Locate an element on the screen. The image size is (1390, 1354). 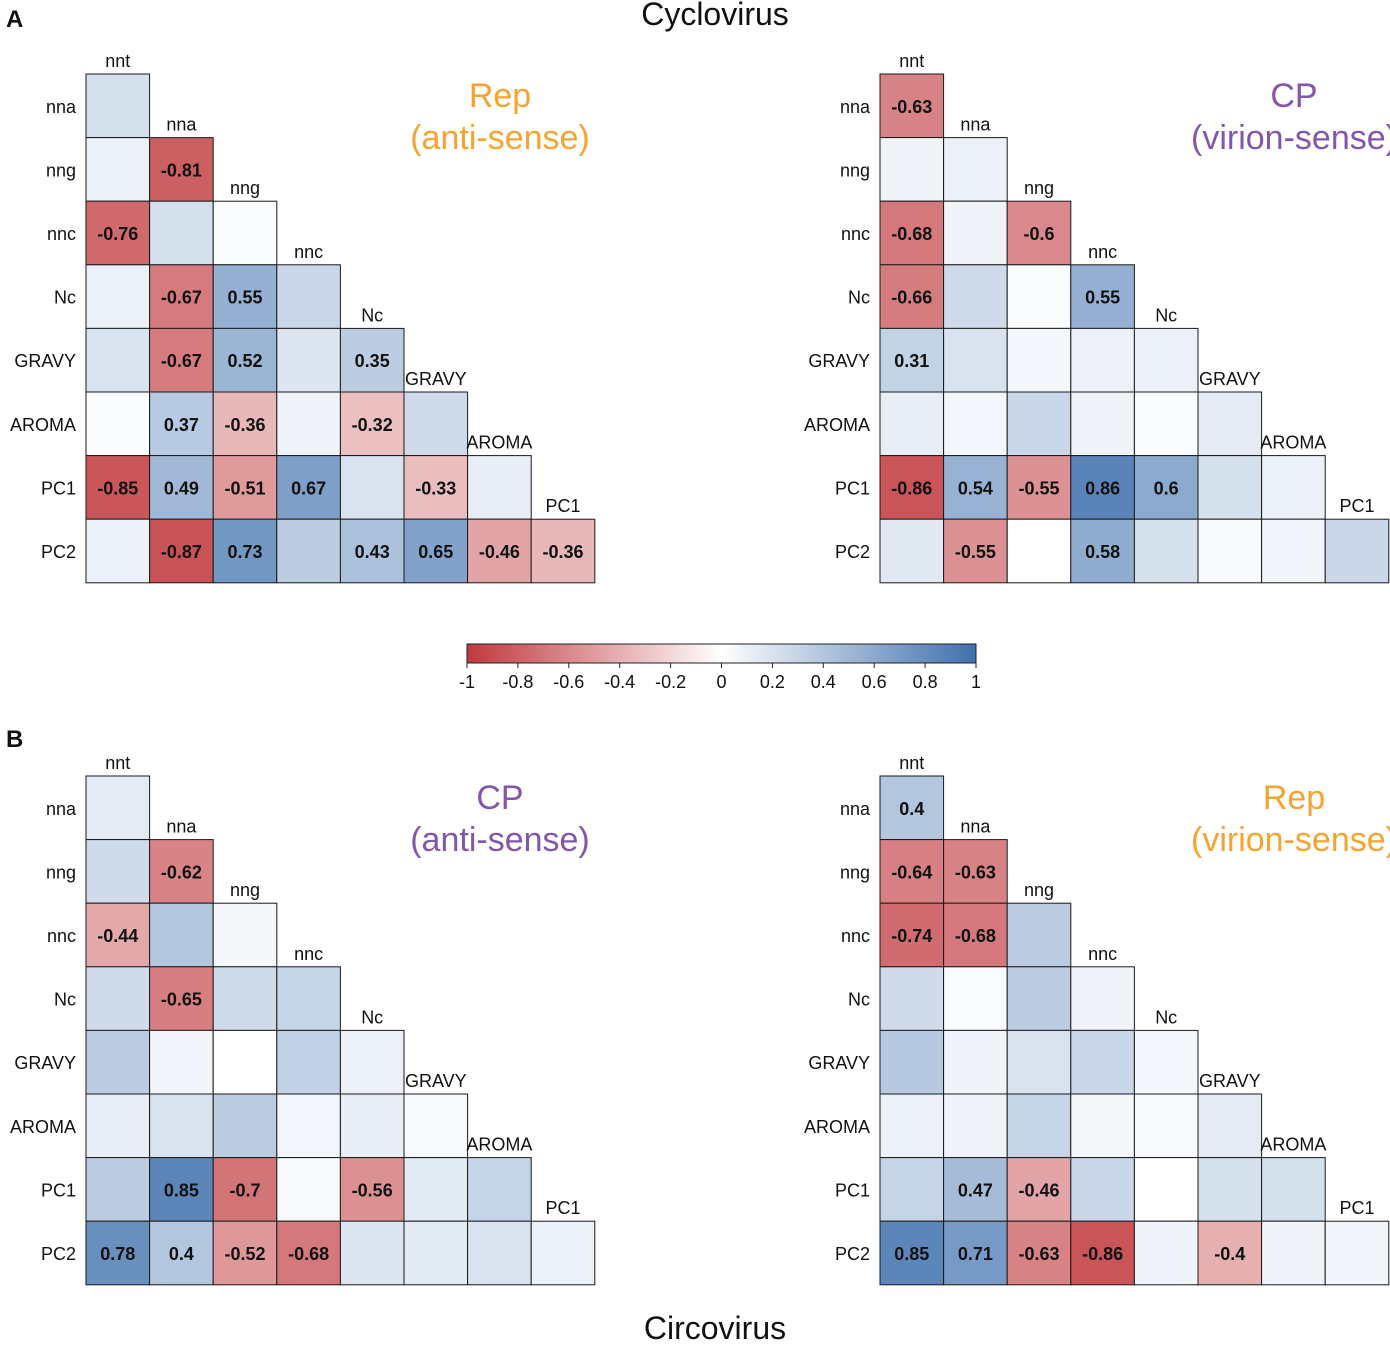
row-label: Nc is located at coordinates (65, 1000).